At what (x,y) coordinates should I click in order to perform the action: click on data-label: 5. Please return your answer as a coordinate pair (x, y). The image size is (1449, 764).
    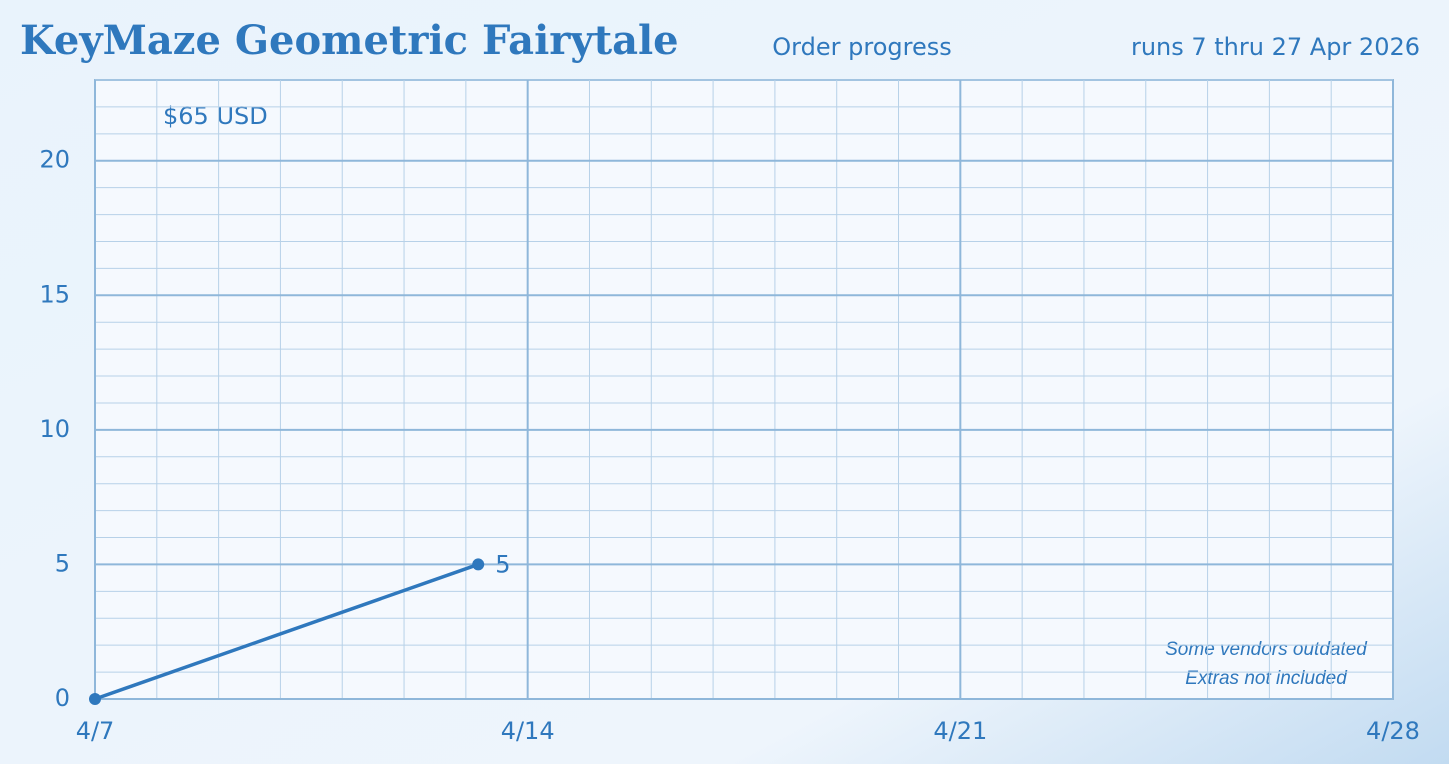
    Looking at the image, I should click on (502, 564).